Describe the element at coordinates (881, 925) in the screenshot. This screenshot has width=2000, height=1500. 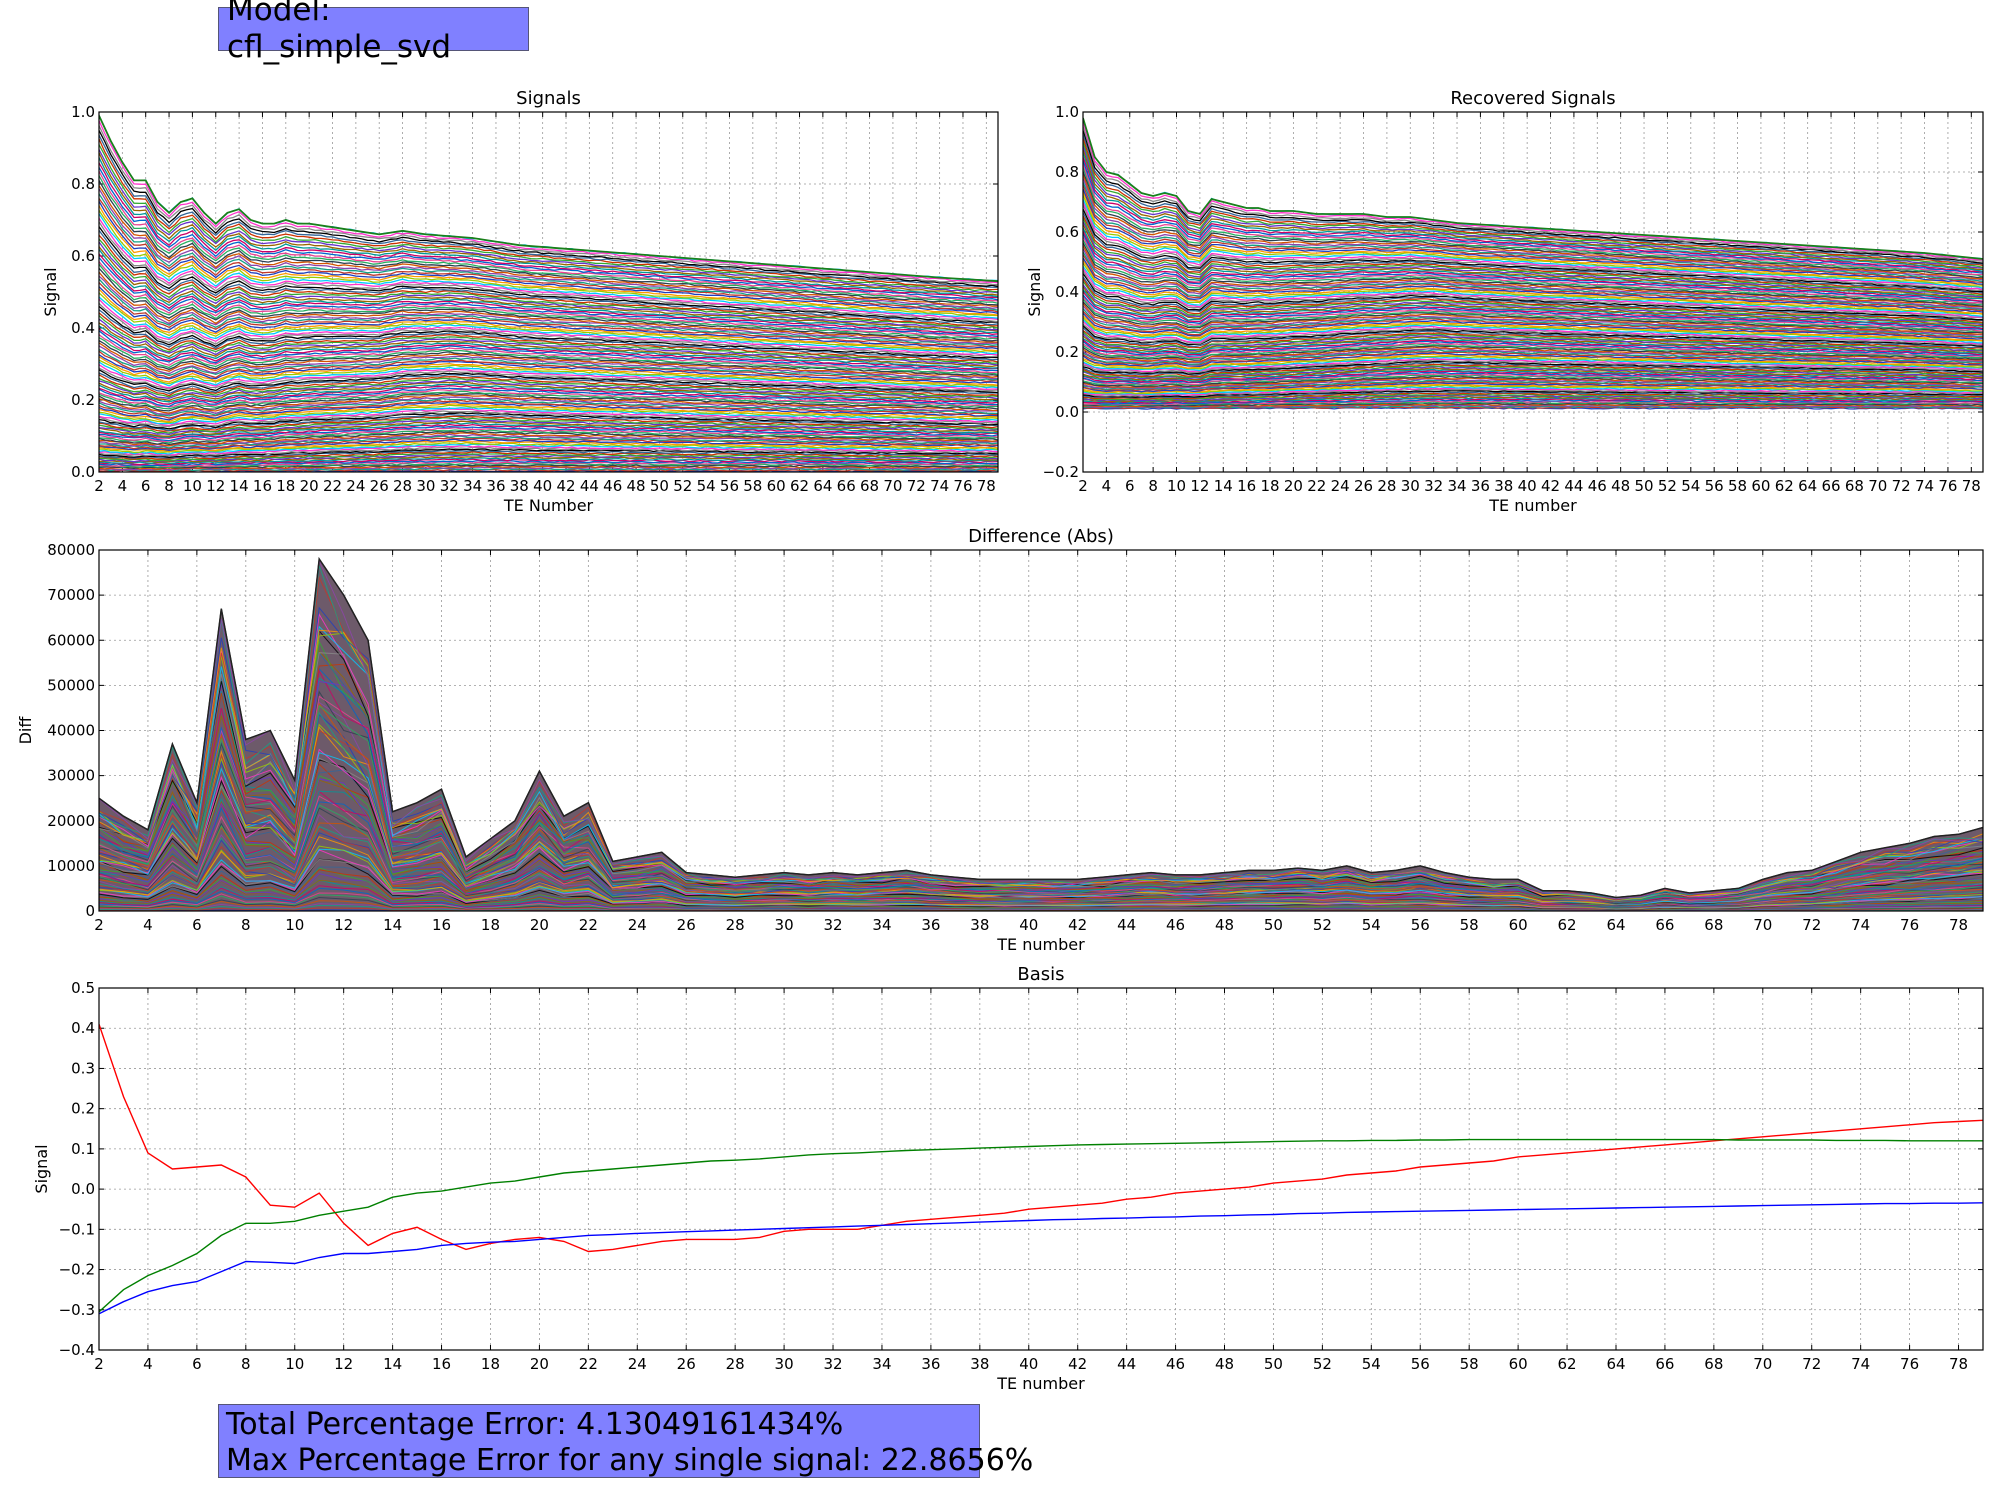
I see `difference-xtick-label: 34` at that location.